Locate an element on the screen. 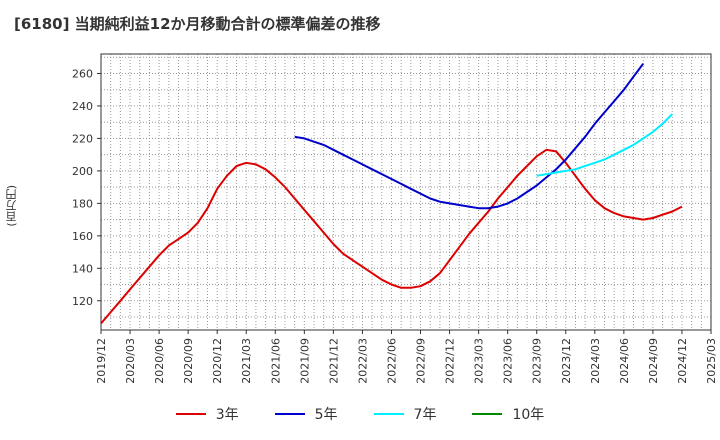  x-tick-label: 2020/03 is located at coordinates (130, 361).